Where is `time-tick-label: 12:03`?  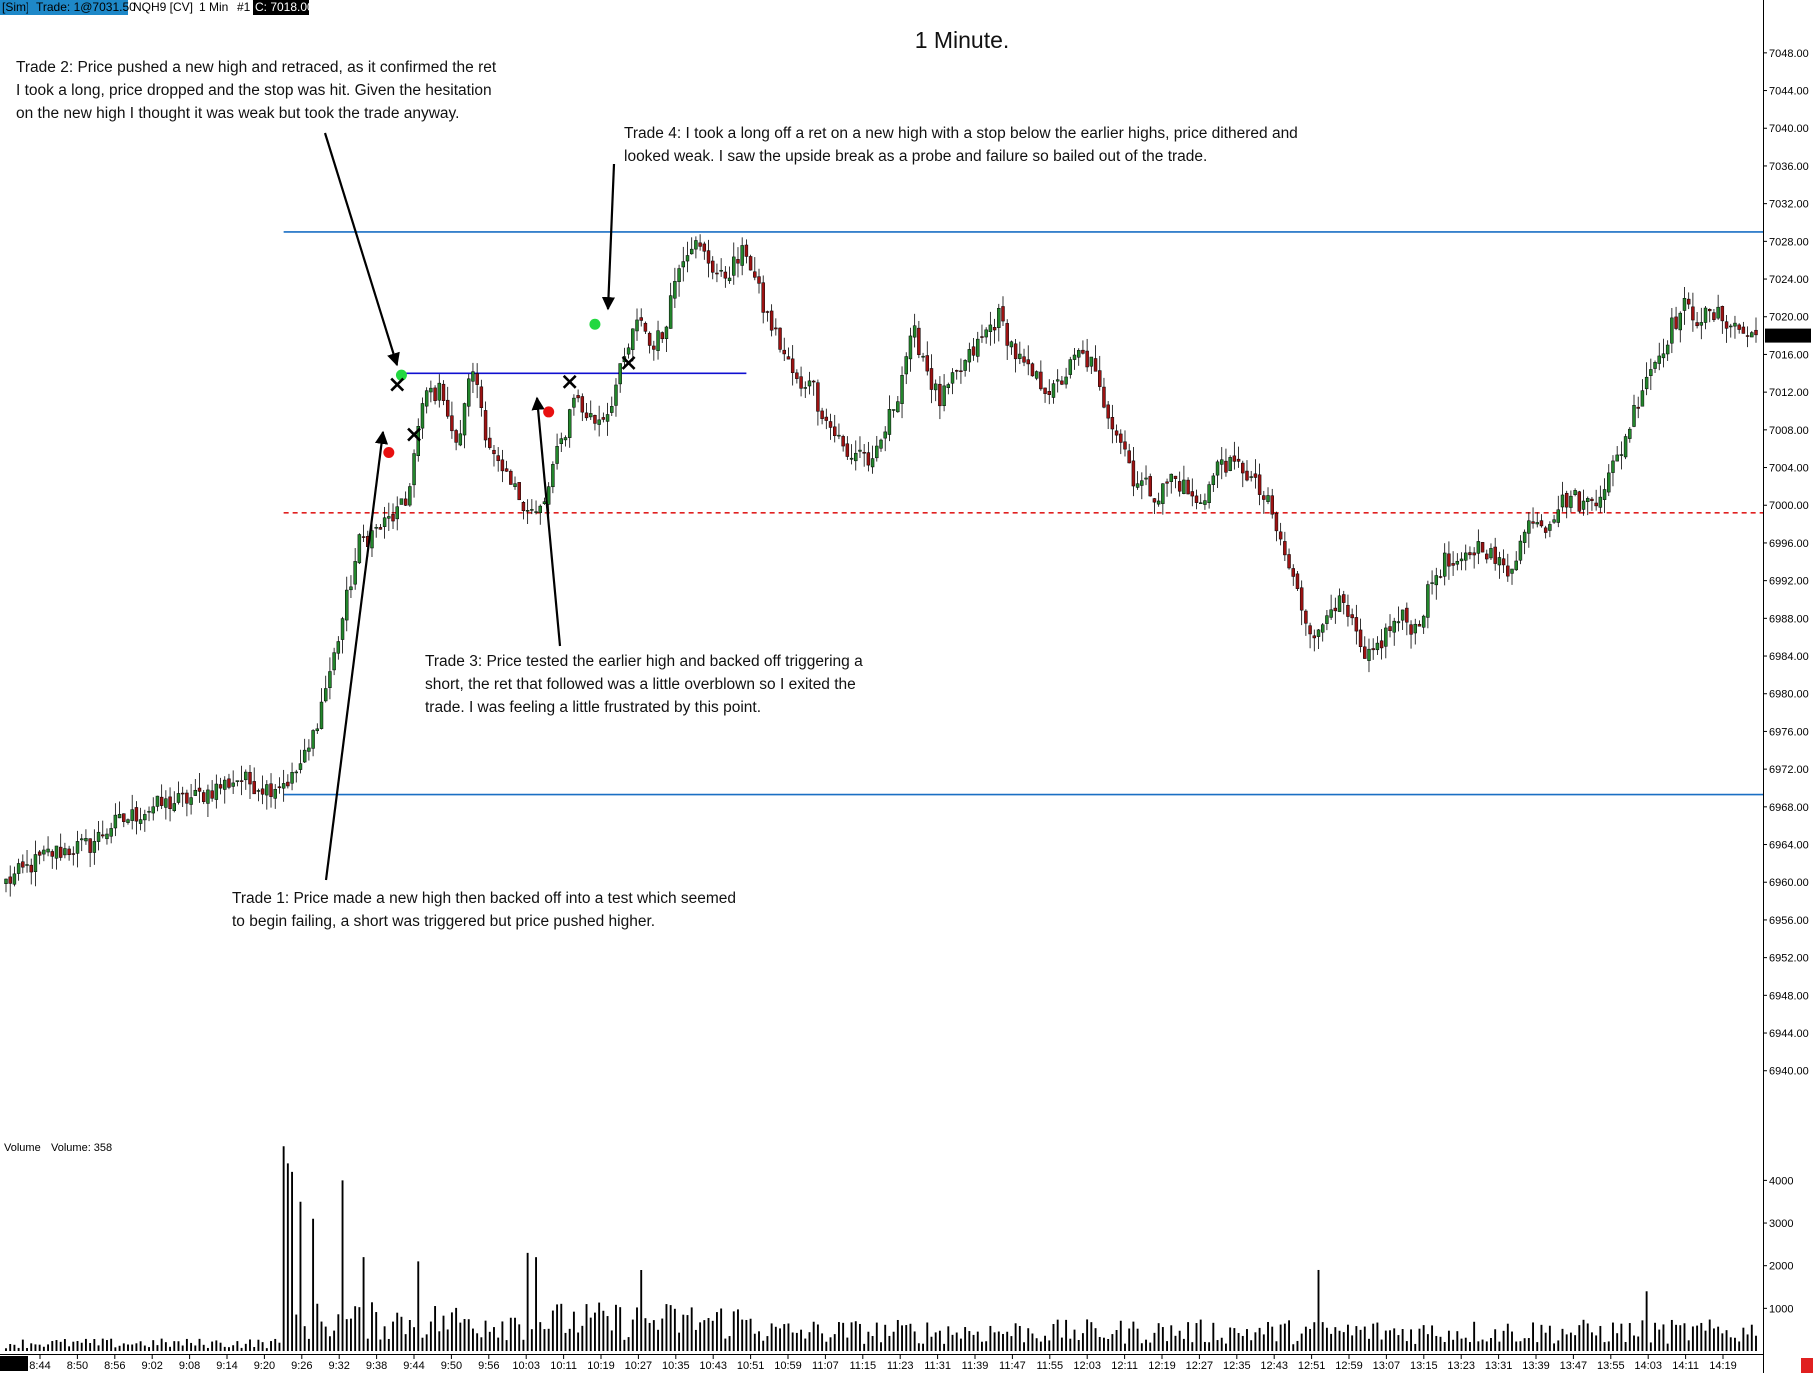 time-tick-label: 12:03 is located at coordinates (1087, 1366).